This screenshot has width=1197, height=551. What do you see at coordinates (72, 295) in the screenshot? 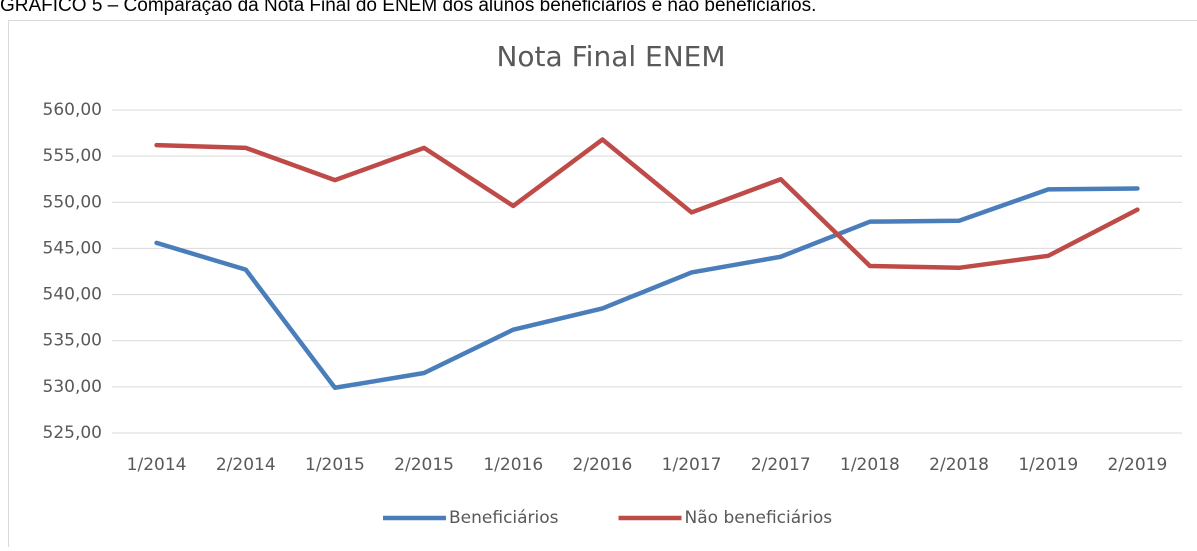
I see `y-tick-label: 540,00` at bounding box center [72, 295].